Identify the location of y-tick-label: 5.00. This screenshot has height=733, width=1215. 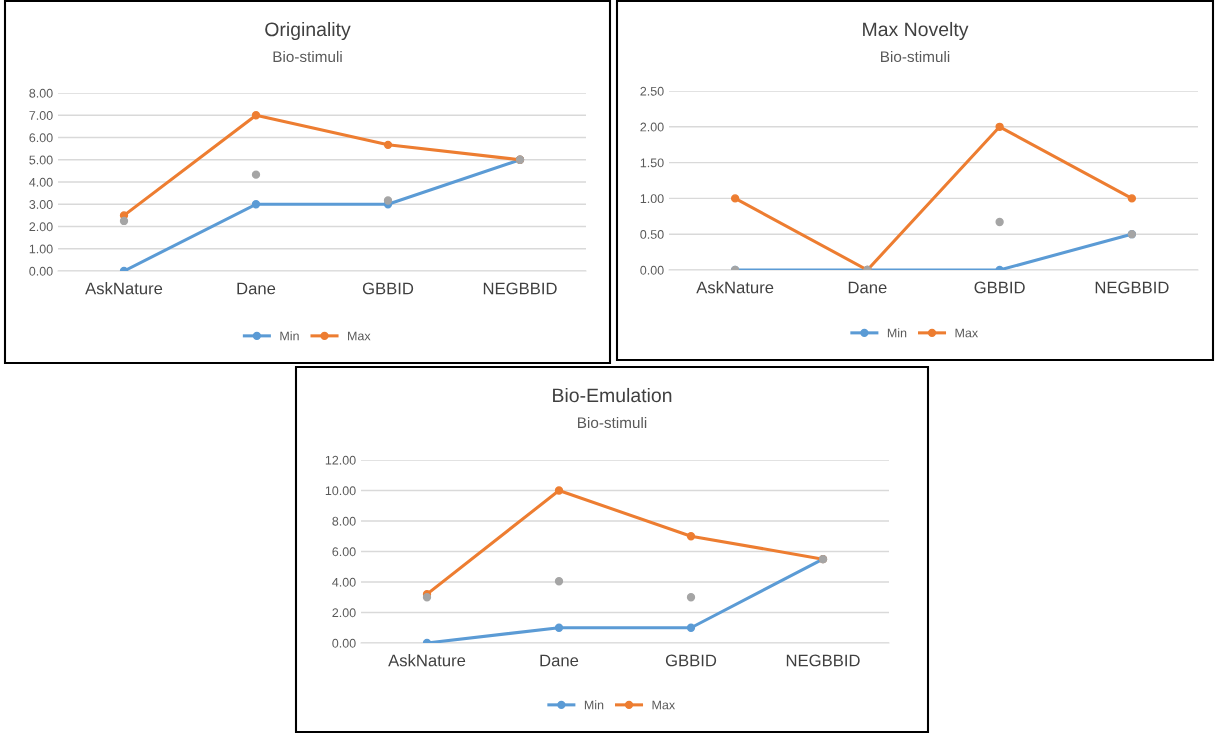
(41, 160).